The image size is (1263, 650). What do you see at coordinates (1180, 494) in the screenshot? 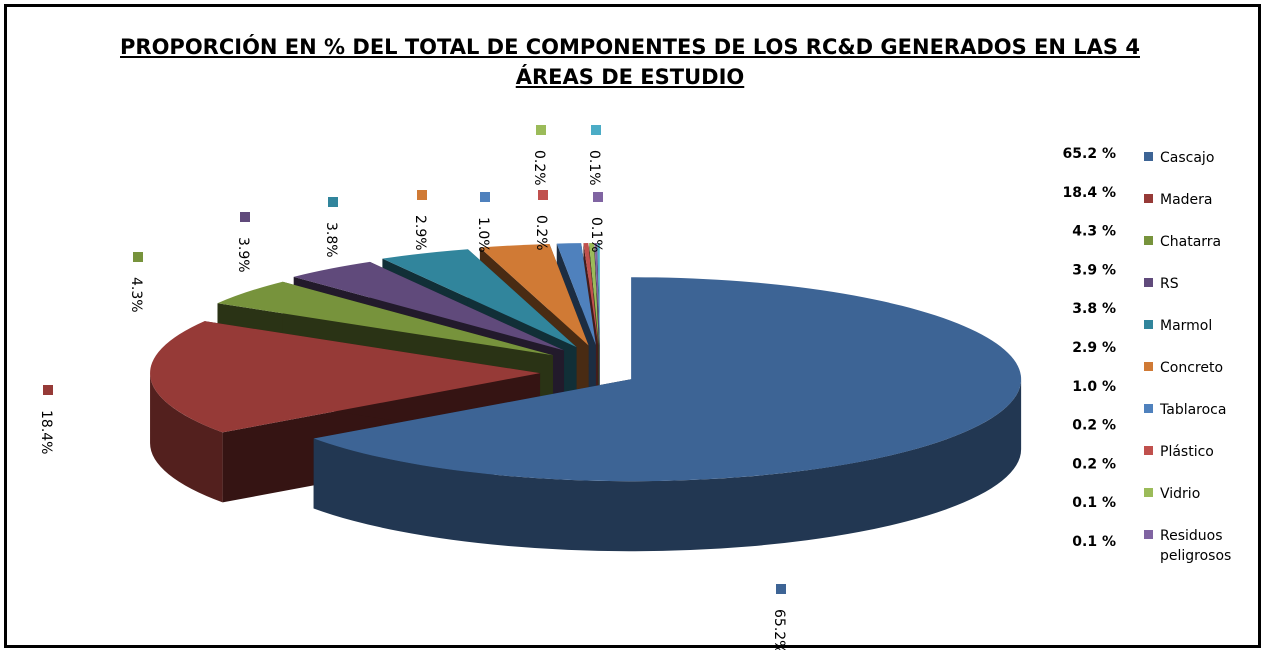
I see `legend-label: Vidrio` at bounding box center [1180, 494].